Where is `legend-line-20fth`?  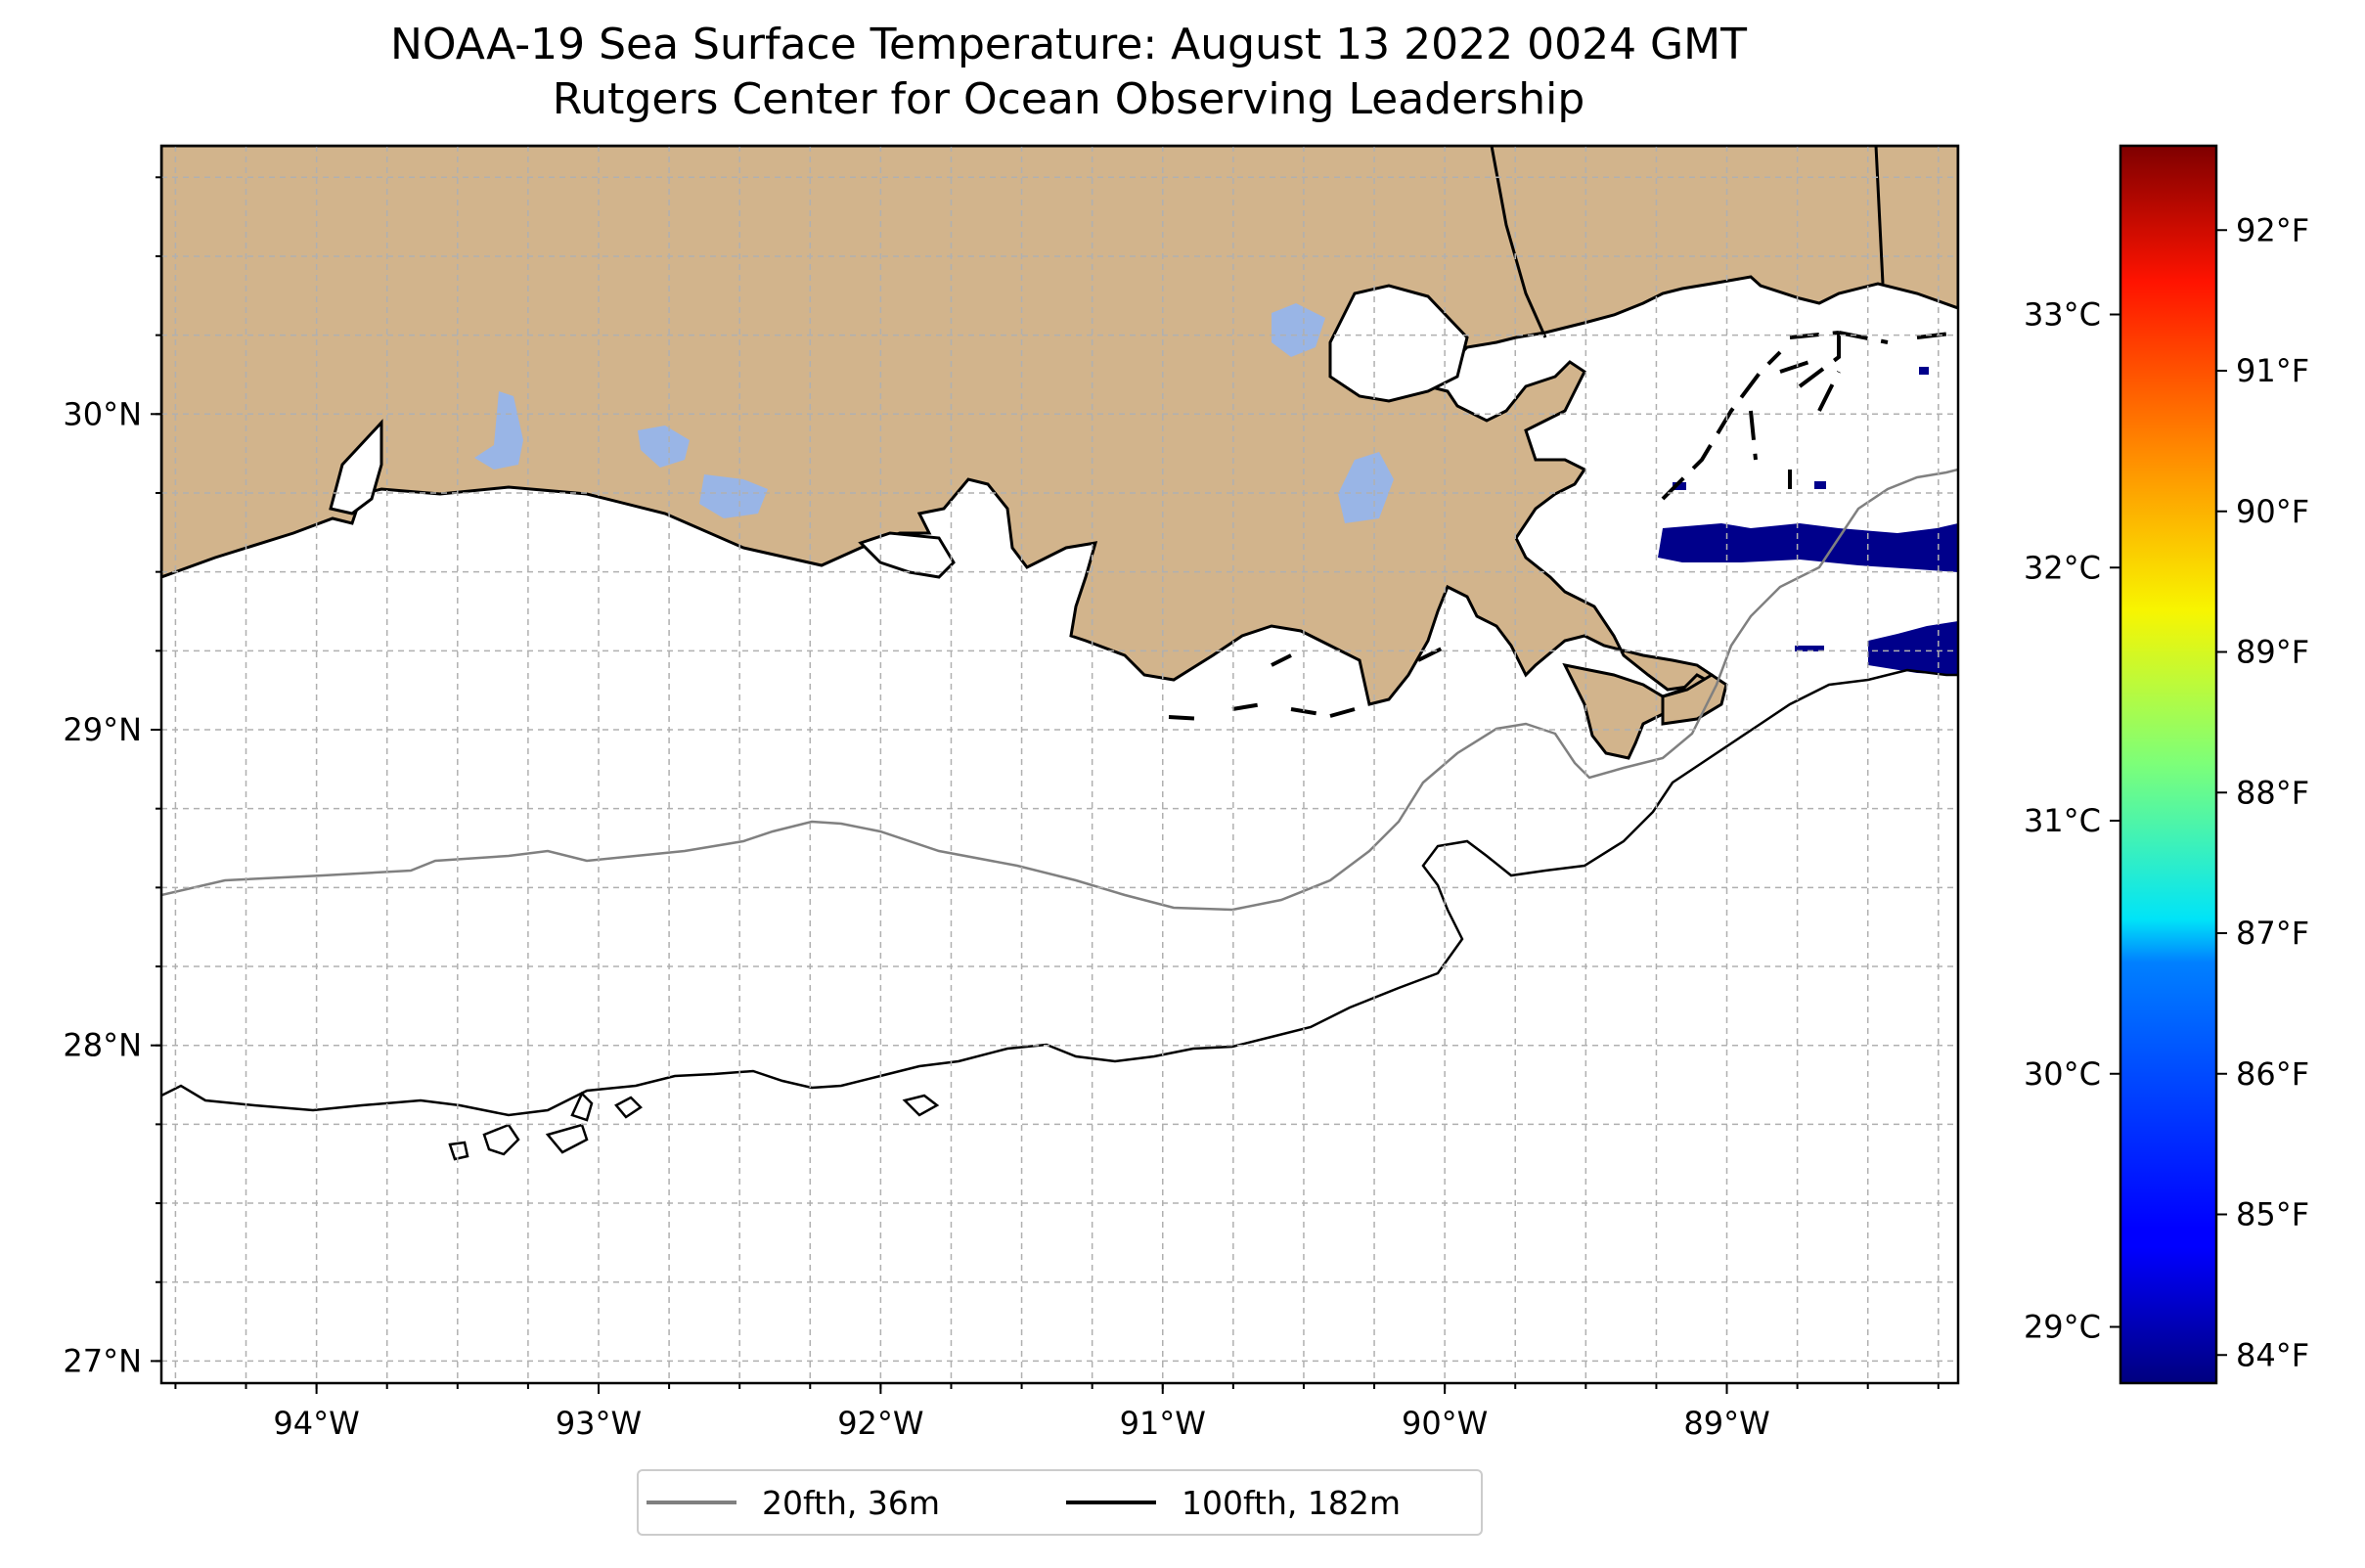
legend-line-20fth is located at coordinates (691, 1502).